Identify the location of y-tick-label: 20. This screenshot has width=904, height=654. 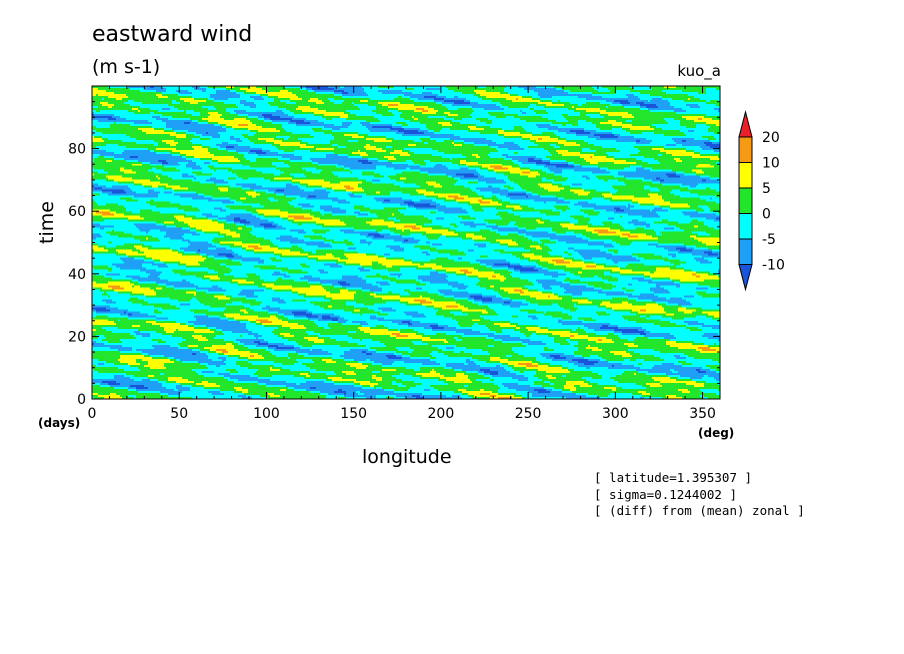
(77, 337).